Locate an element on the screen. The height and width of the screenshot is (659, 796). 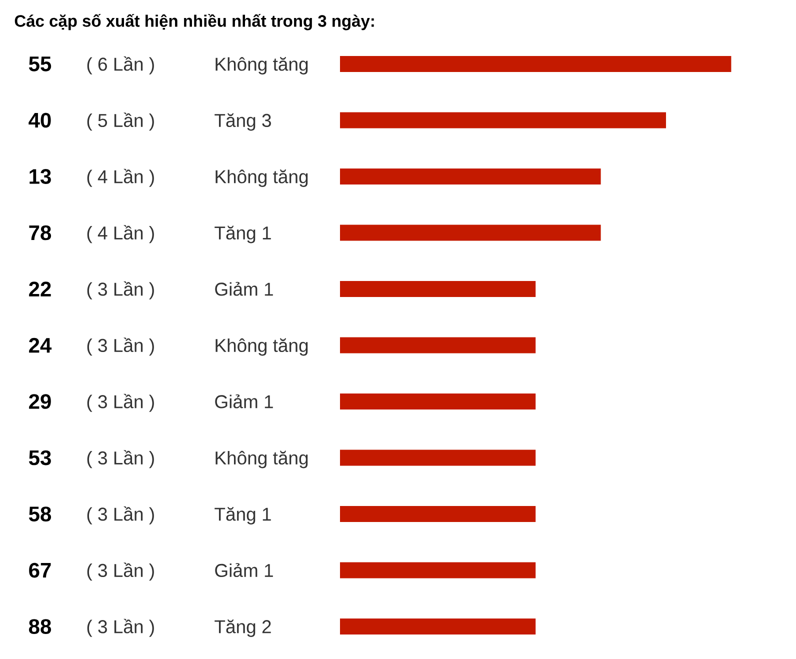
text: Tăng 3 is located at coordinates (242, 122).